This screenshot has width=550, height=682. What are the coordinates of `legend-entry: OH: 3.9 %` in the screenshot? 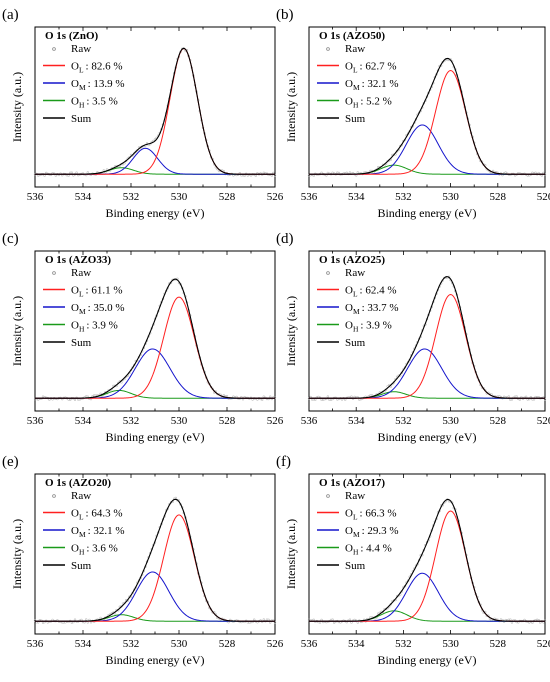 It's located at (80, 327).